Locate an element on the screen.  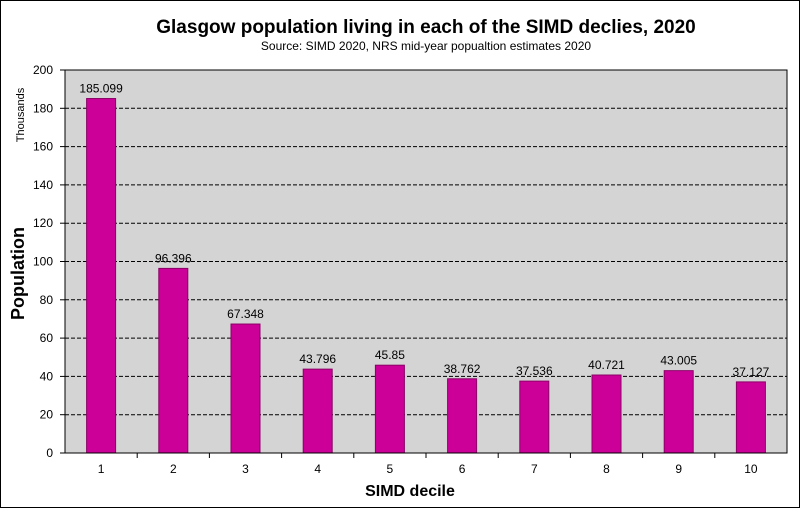
y-tick-label: 20 is located at coordinates (47, 415).